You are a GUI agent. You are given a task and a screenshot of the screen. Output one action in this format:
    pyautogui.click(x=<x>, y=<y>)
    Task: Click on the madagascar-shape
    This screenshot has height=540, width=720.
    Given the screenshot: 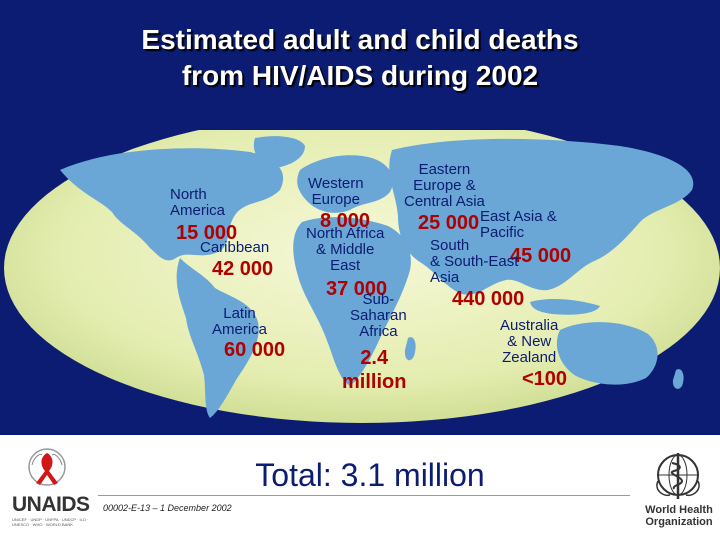 What is the action you would take?
    pyautogui.click(x=410, y=349)
    